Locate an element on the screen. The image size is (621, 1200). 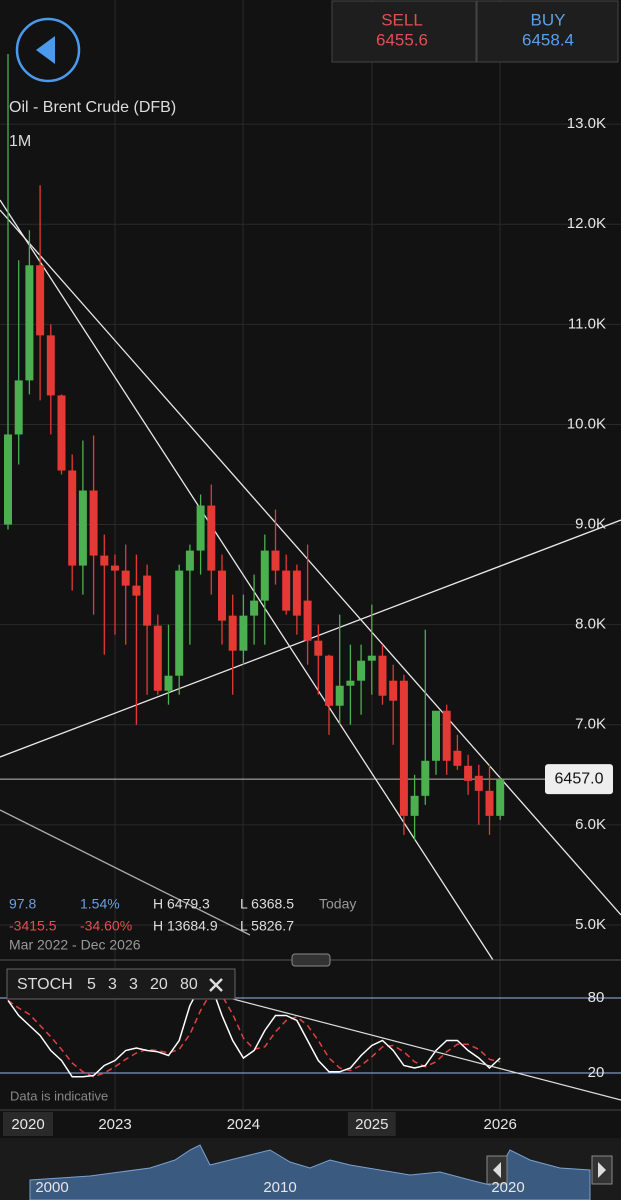
y-tick-label: 6.0K is located at coordinates (590, 824).